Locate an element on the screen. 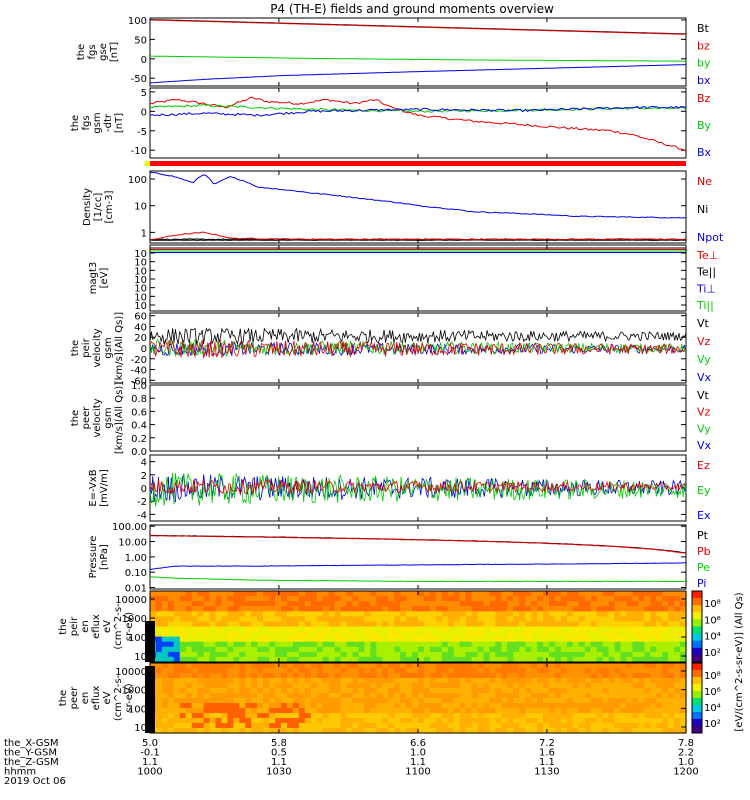  legend-pressure-1: Pb is located at coordinates (704, 551).